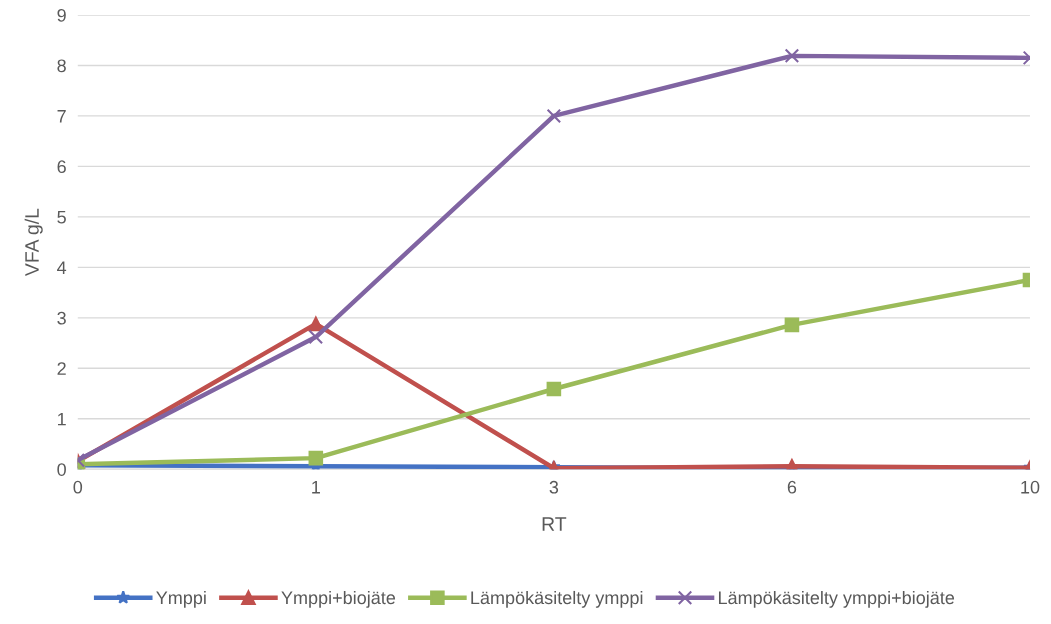 This screenshot has width=1051, height=624. What do you see at coordinates (61, 15) in the screenshot?
I see `y-tick-label: 9` at bounding box center [61, 15].